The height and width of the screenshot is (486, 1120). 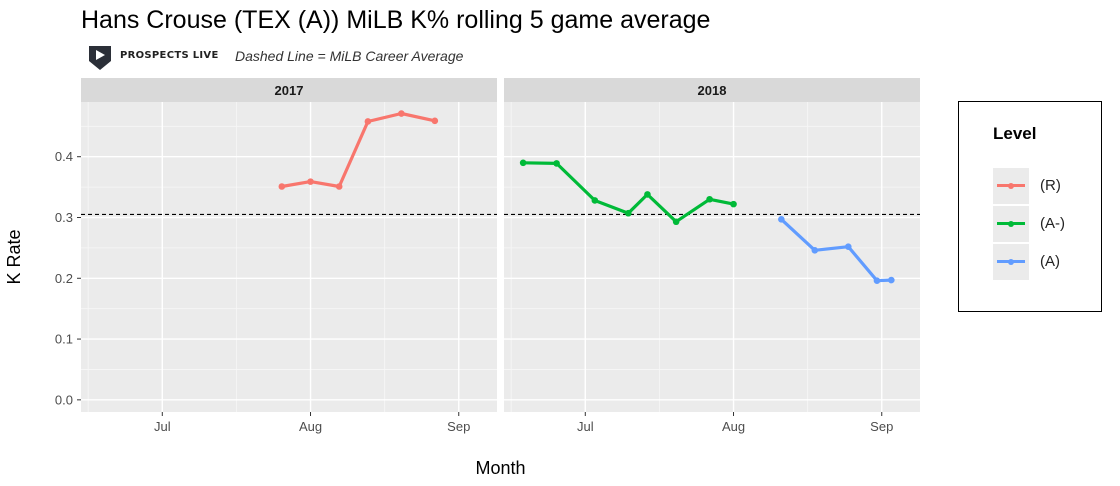 I want to click on legend-label-a: (A), so click(x=1050, y=261).